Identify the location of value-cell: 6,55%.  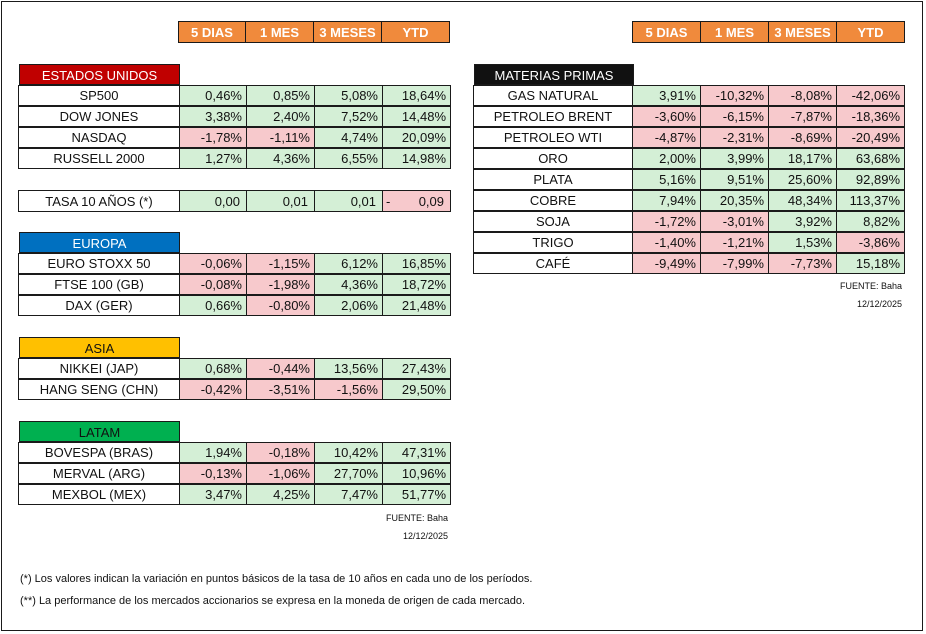
(348, 158).